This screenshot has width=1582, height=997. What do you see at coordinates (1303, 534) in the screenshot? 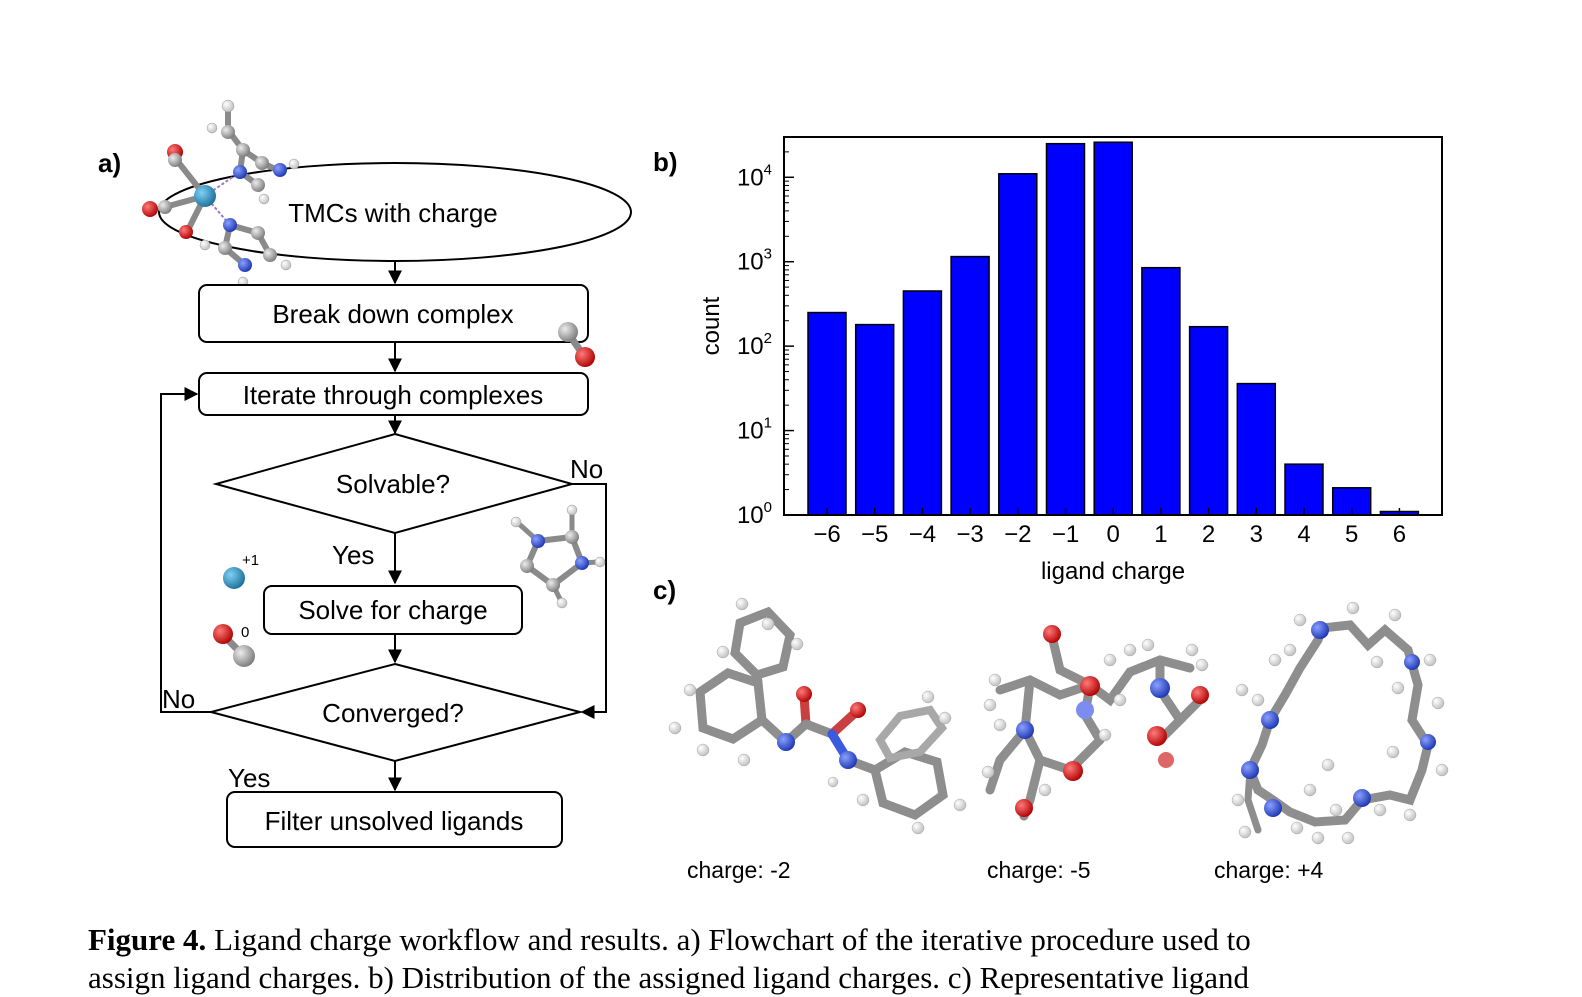
I see `x-tick-label: 4` at bounding box center [1303, 534].